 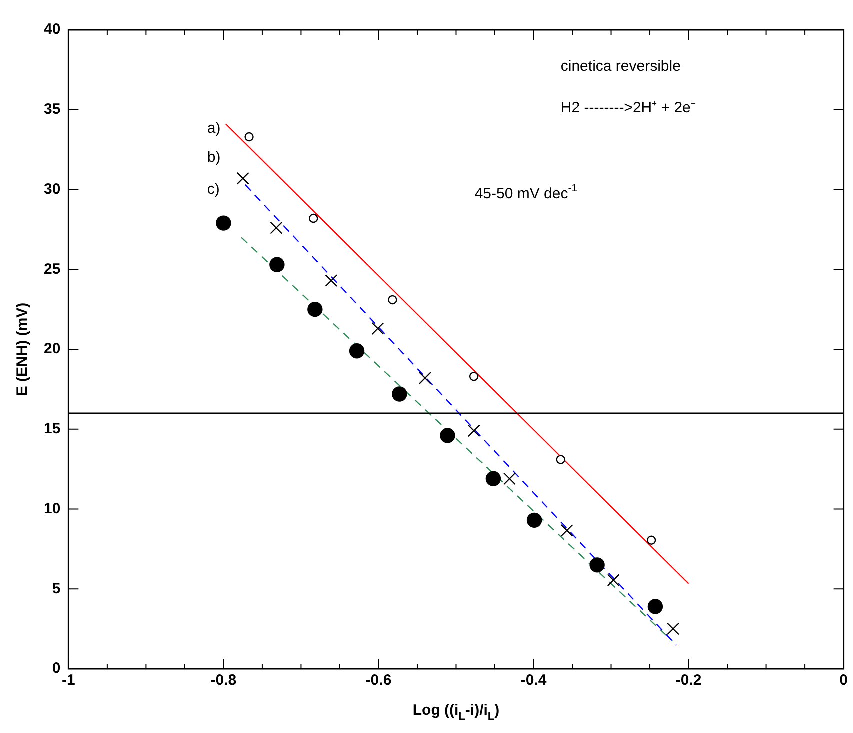 What do you see at coordinates (52, 509) in the screenshot?
I see `y-tick-label: 10` at bounding box center [52, 509].